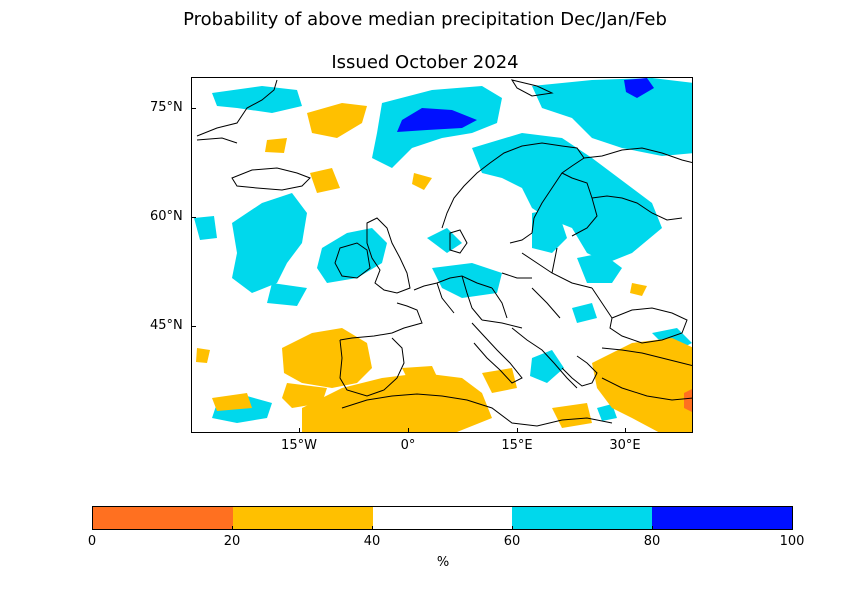 This screenshot has width=850, height=600. I want to click on lat-label-45n: 45°N, so click(166, 325).